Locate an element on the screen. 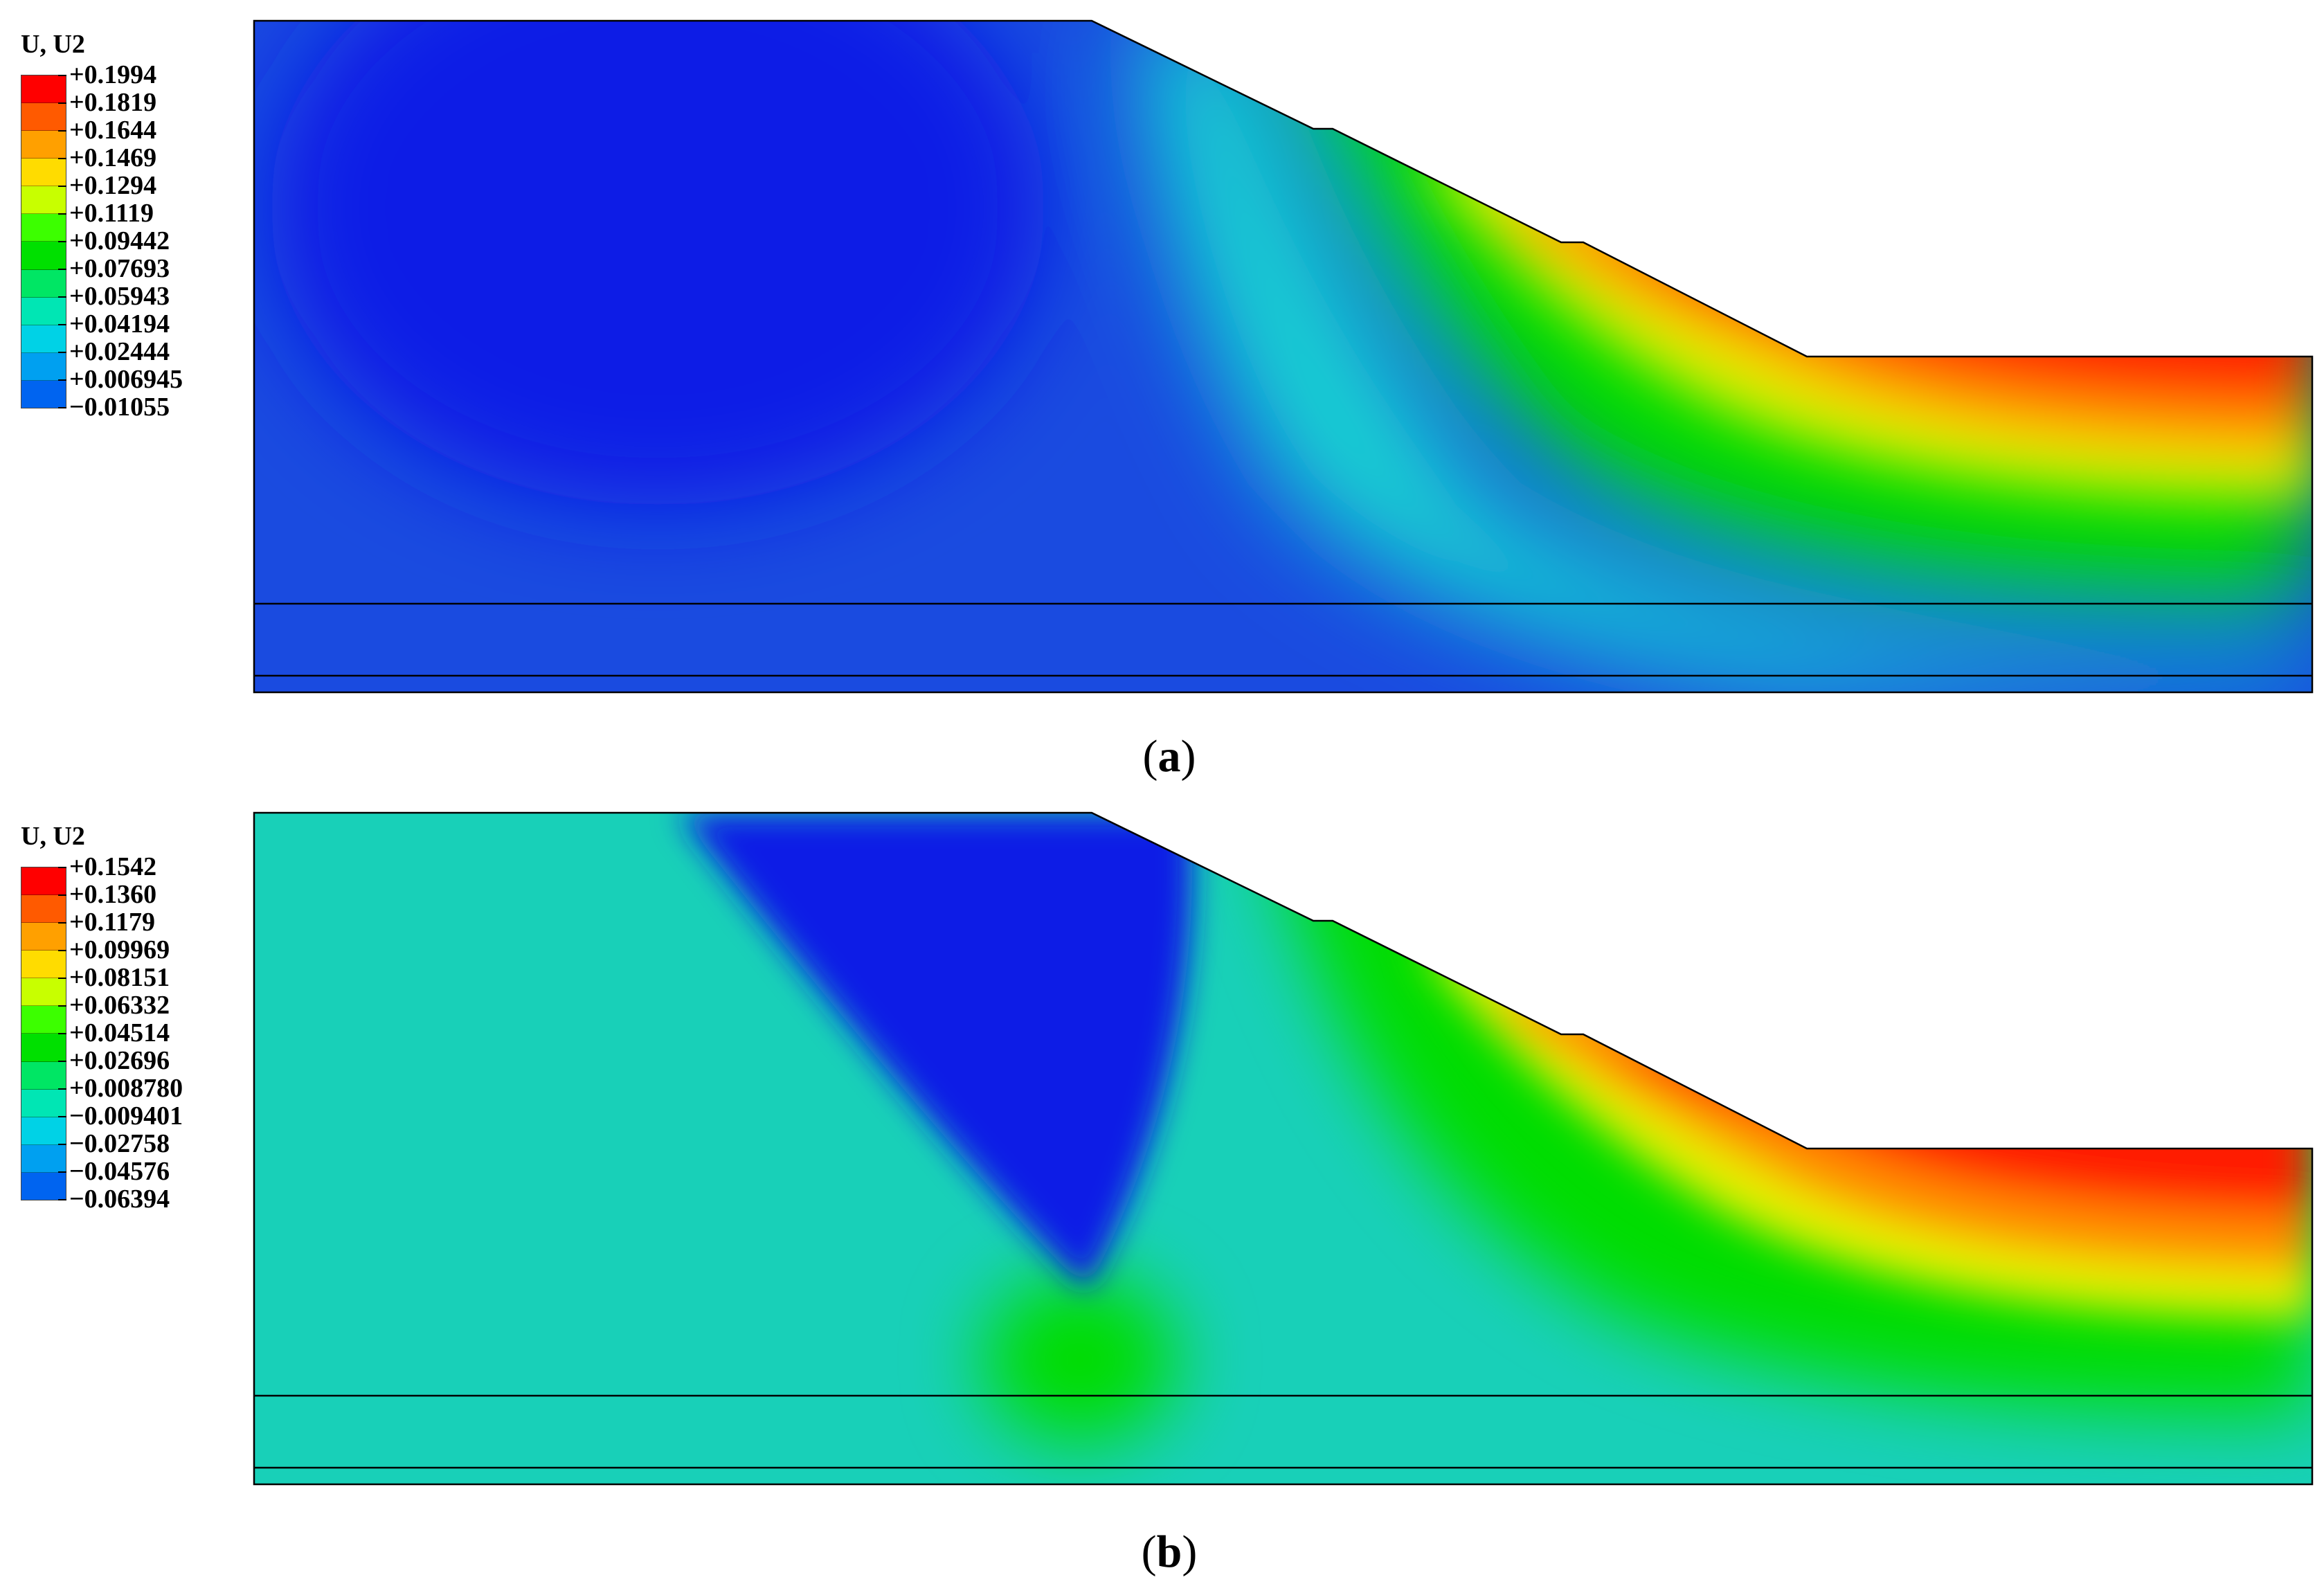  legend-label: +0.1294 is located at coordinates (107, 185).